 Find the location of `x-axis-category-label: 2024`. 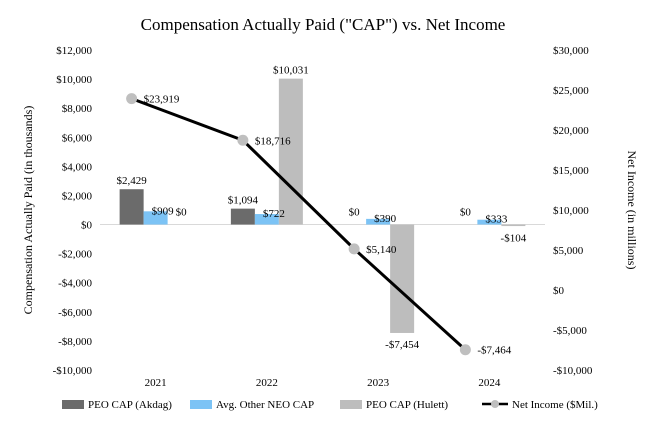

x-axis-category-label: 2024 is located at coordinates (489, 383).